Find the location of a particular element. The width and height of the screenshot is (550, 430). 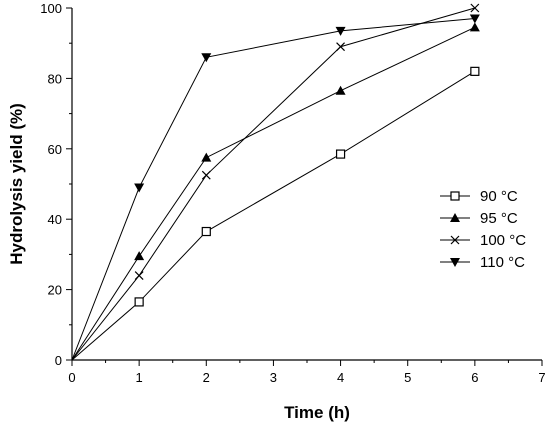

x-tick-label: 4 is located at coordinates (340, 377).